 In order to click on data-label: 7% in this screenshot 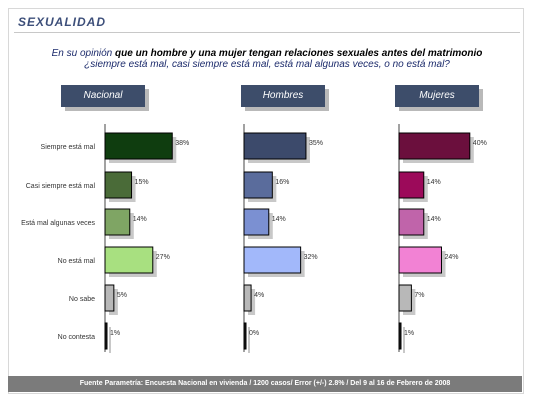, I will do `click(419, 295)`.